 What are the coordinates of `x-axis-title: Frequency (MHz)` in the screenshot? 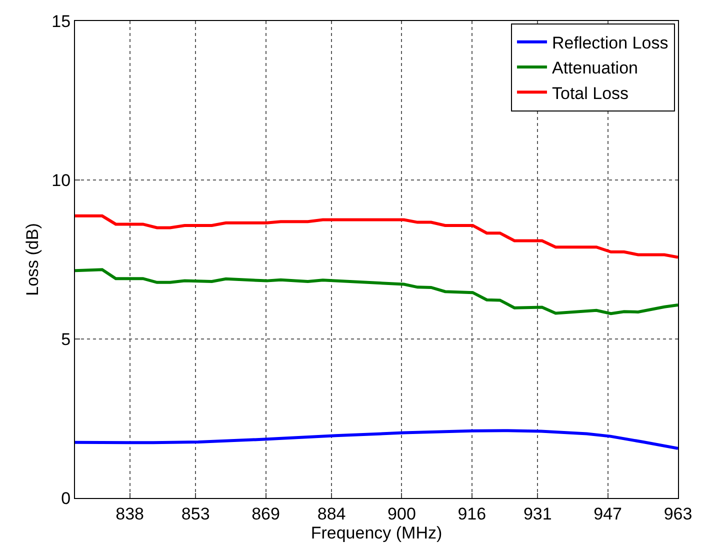 It's located at (376, 532).